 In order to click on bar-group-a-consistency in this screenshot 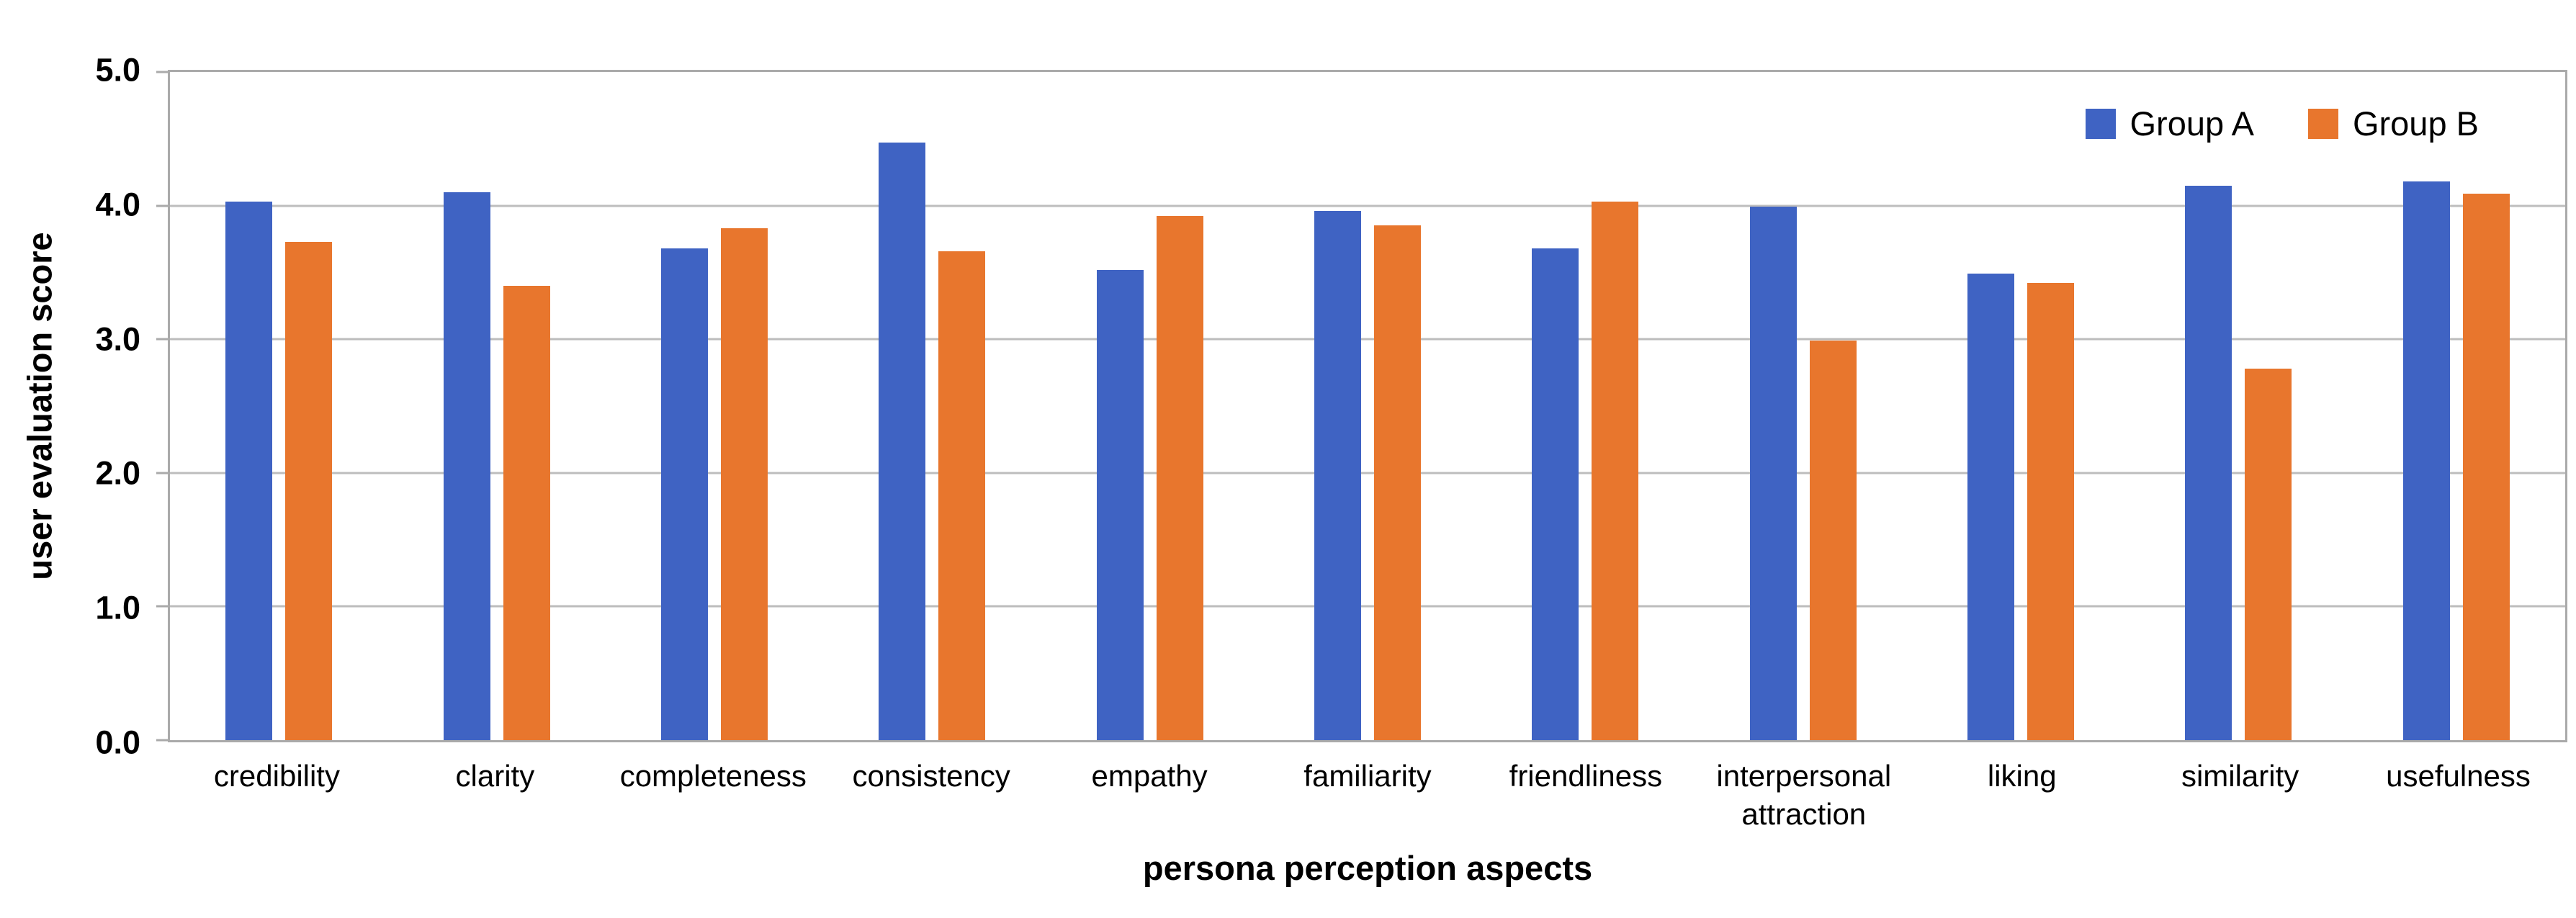, I will do `click(902, 441)`.